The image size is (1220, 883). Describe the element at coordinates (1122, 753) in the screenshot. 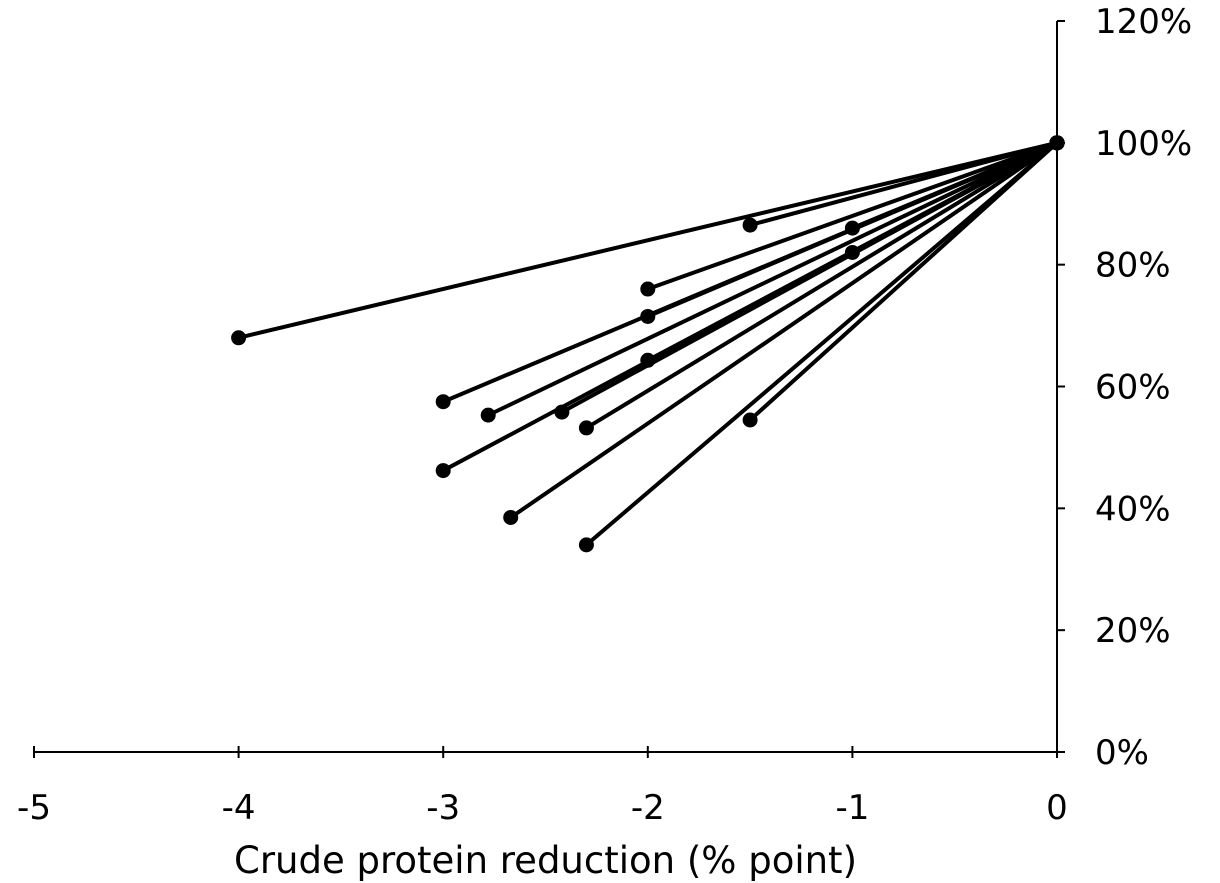

I see `y-tick-label: 0%` at that location.